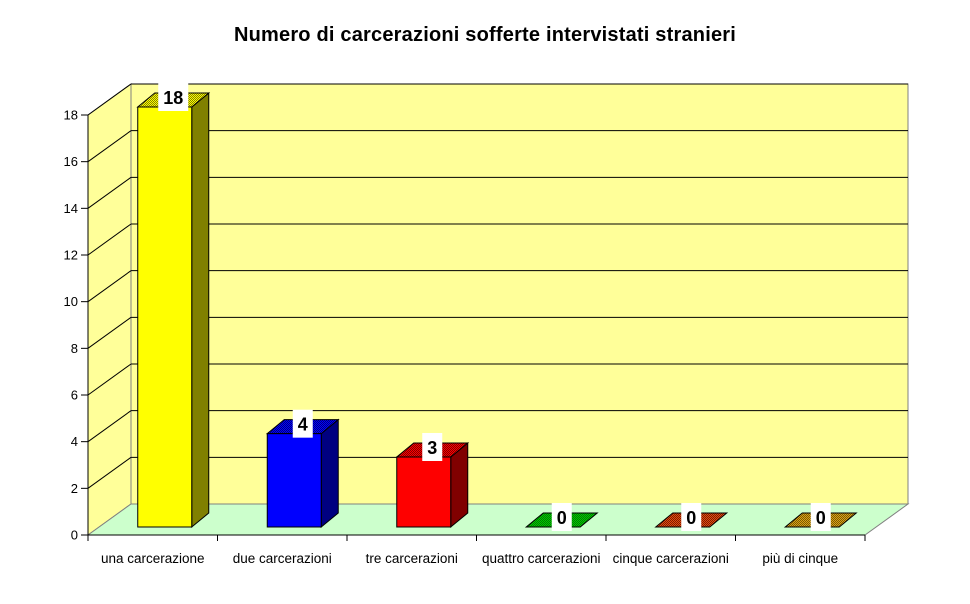 The height and width of the screenshot is (604, 970). I want to click on category-label: due carcerazioni, so click(282, 558).